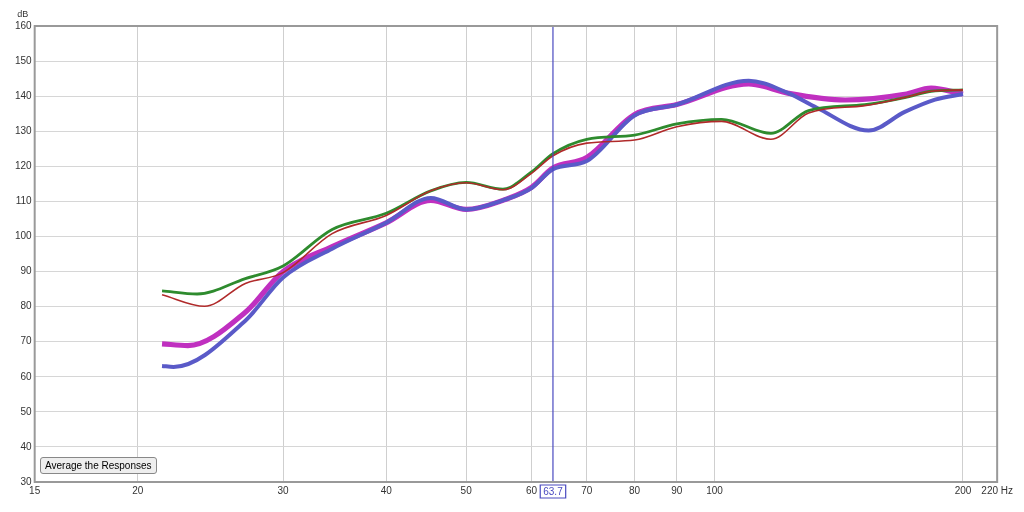 The width and height of the screenshot is (1024, 512). What do you see at coordinates (24, 95) in the screenshot?
I see `y-tick-label: 140` at bounding box center [24, 95].